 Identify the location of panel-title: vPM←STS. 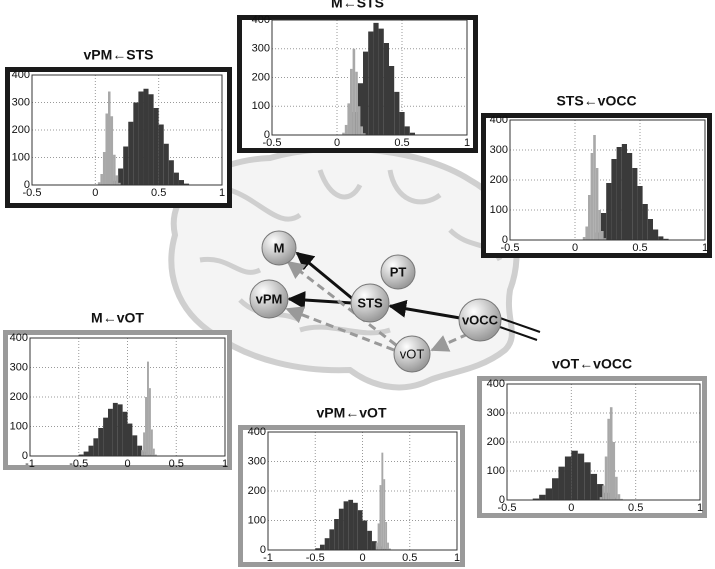
(118, 55).